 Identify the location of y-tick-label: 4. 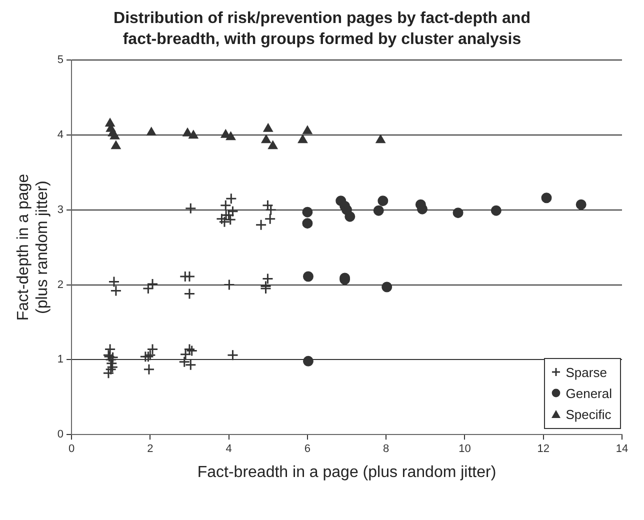
(60, 134).